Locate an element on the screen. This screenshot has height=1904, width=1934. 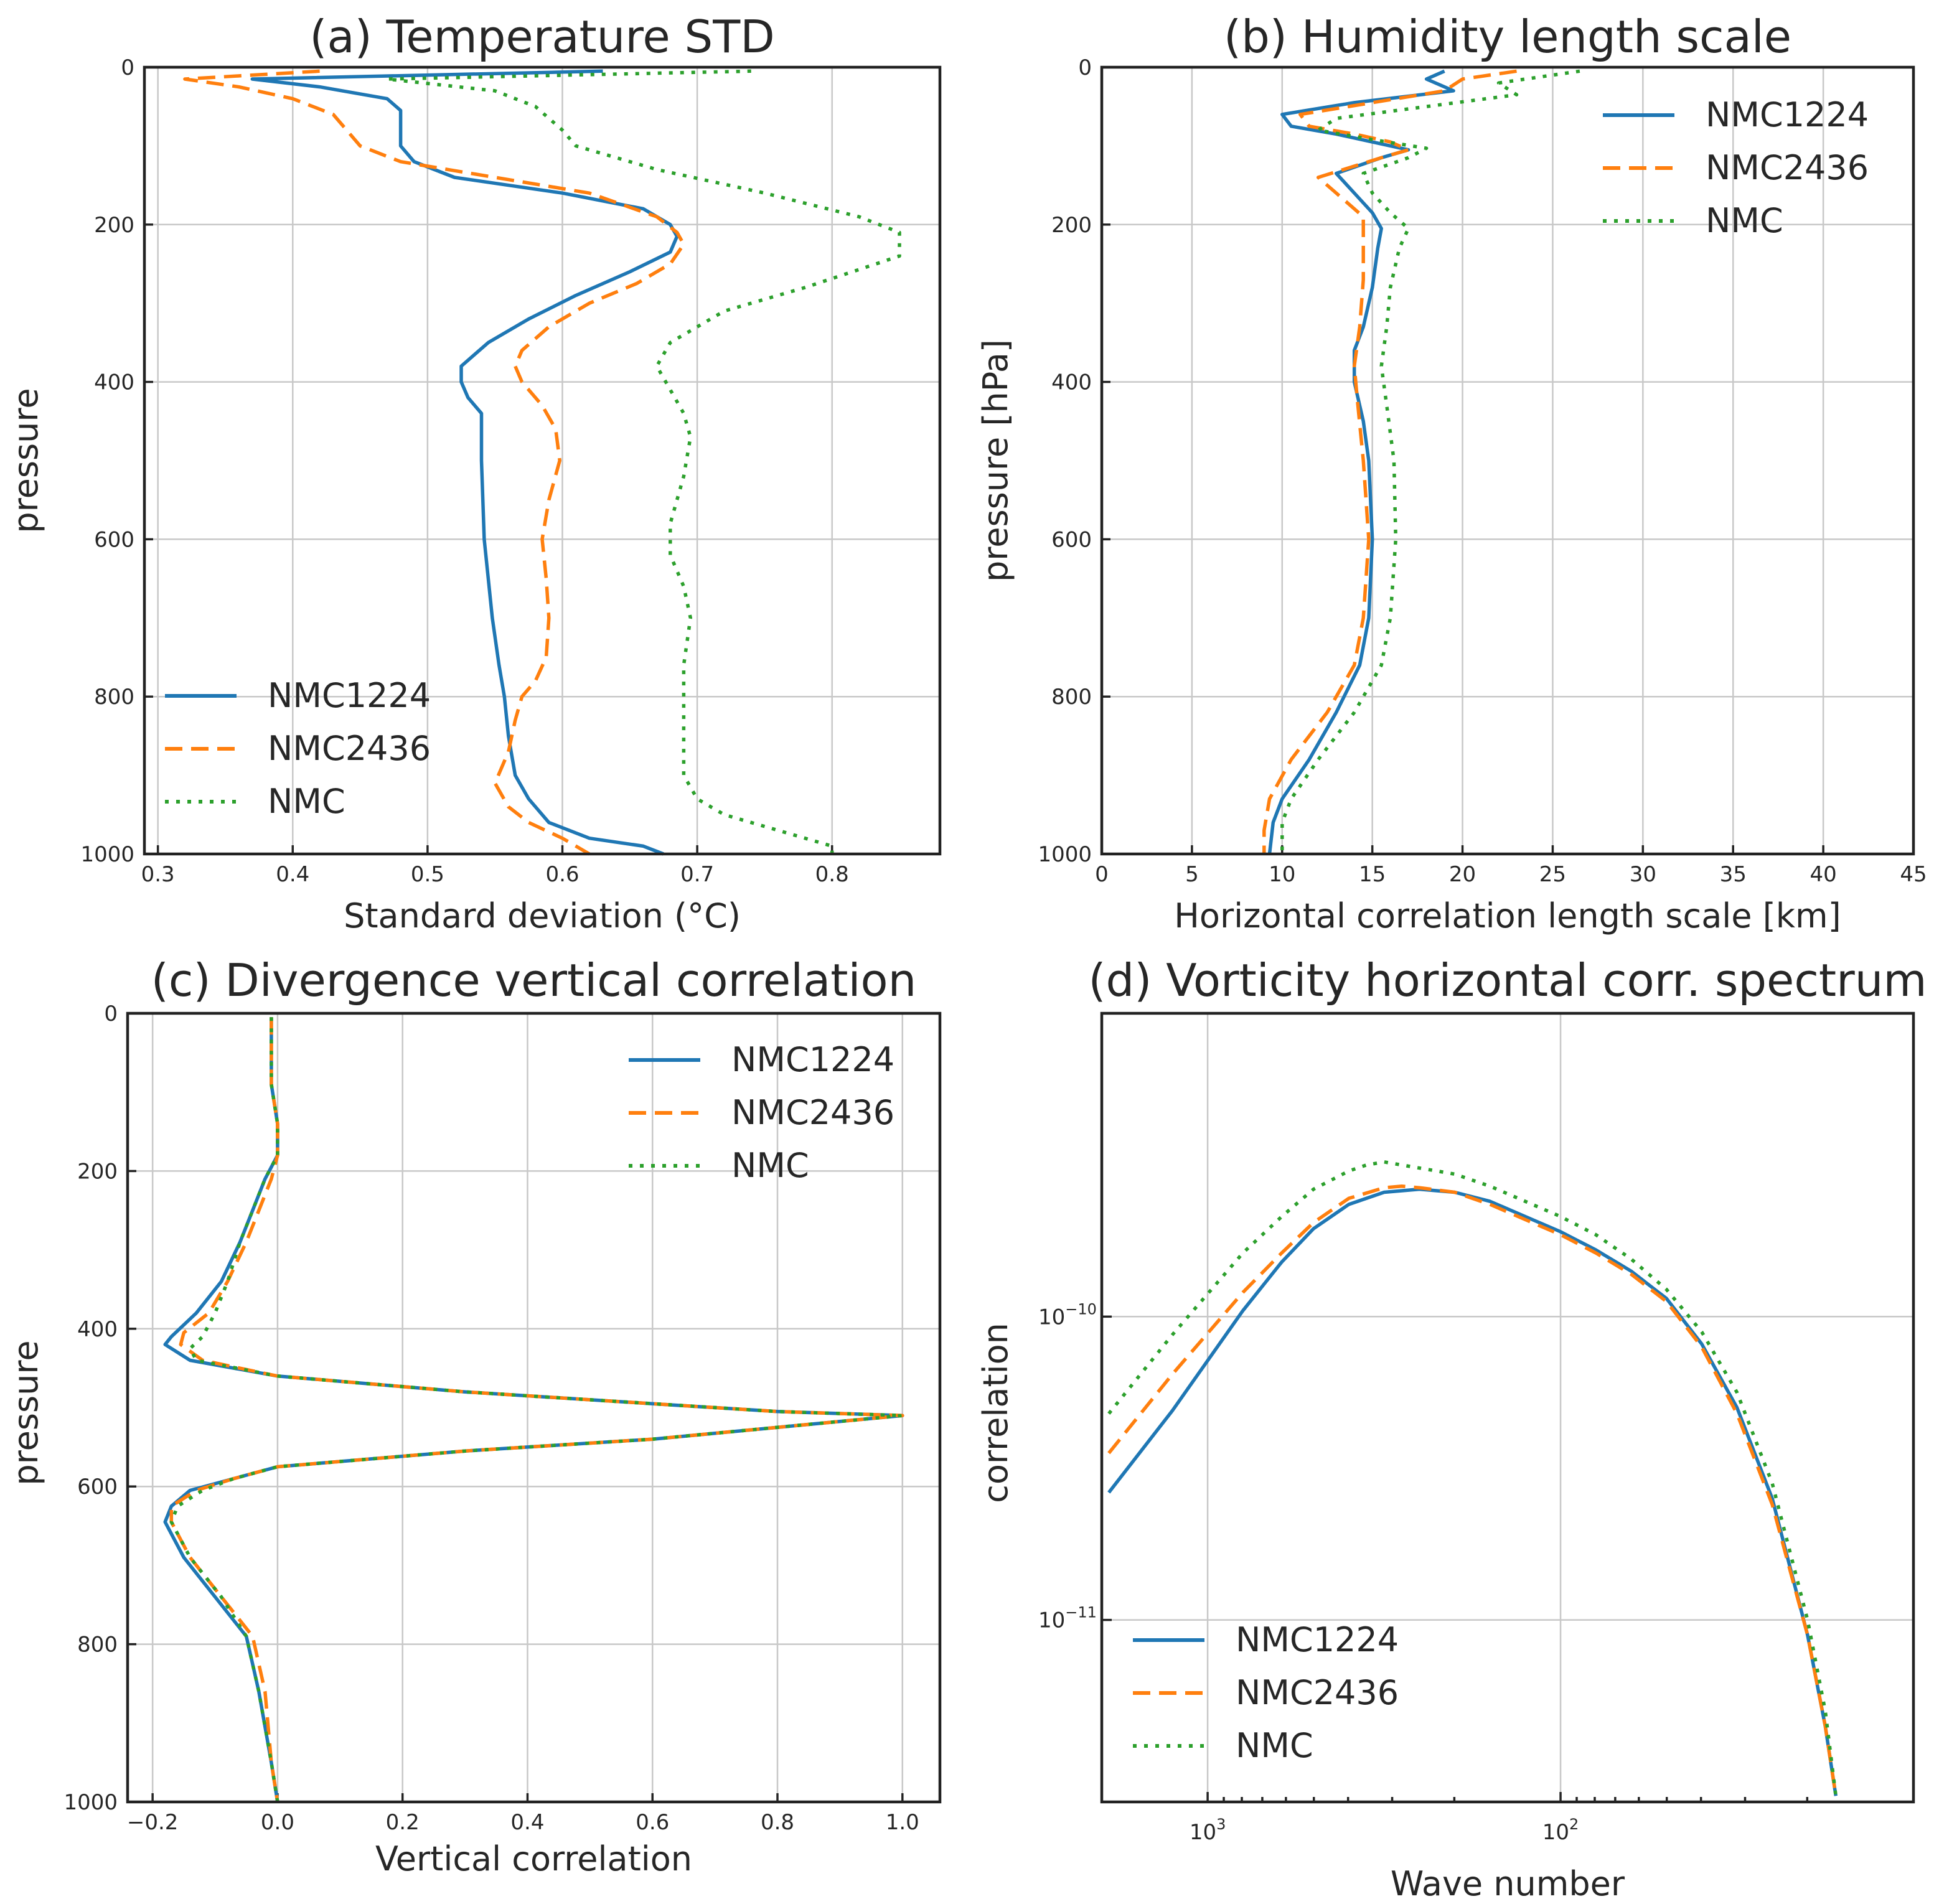
x-tick-label: 20 is located at coordinates (1462, 874).